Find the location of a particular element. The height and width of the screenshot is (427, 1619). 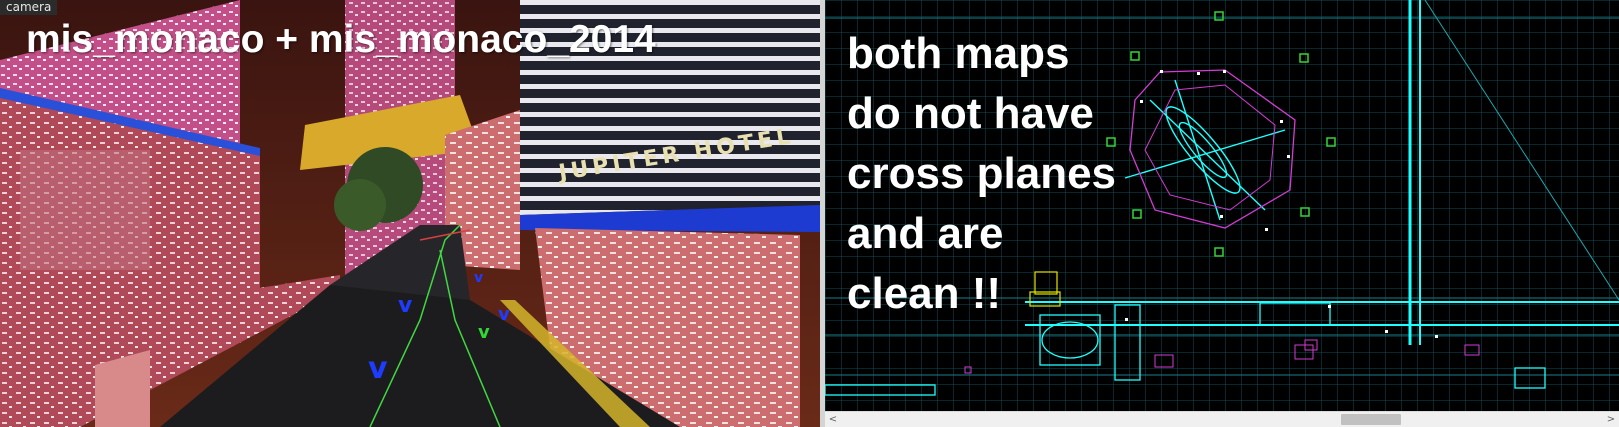

note-line-5: clean !! is located at coordinates (924, 293).